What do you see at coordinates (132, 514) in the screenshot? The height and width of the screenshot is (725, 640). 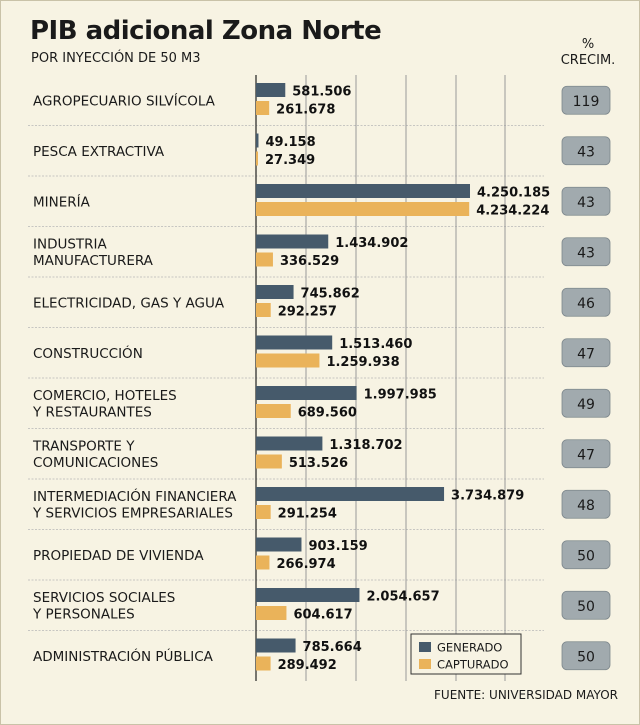 I see `category-label: Y SERVICIOS EMPRESARIALES` at bounding box center [132, 514].